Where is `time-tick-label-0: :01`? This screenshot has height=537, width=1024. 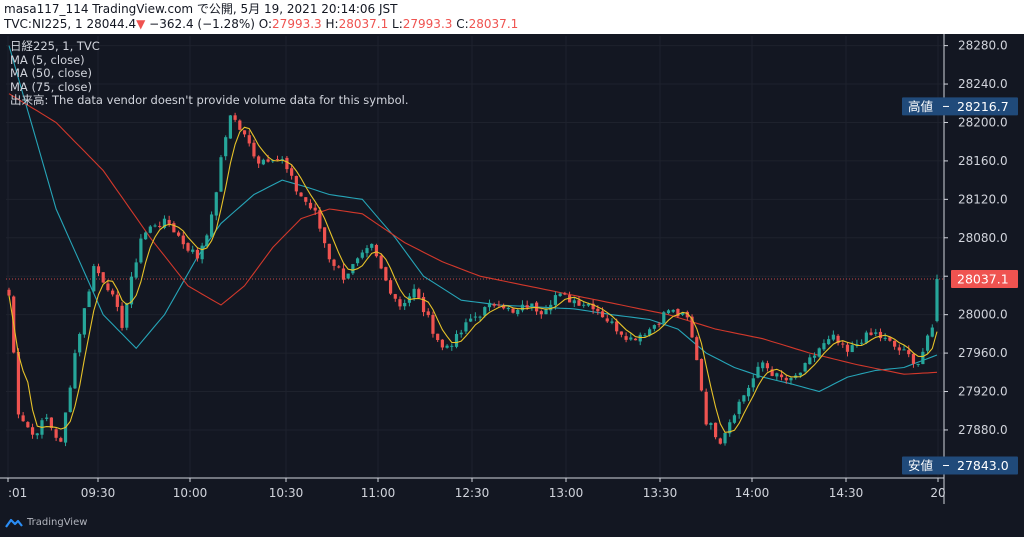 time-tick-label-0: :01 is located at coordinates (17, 493).